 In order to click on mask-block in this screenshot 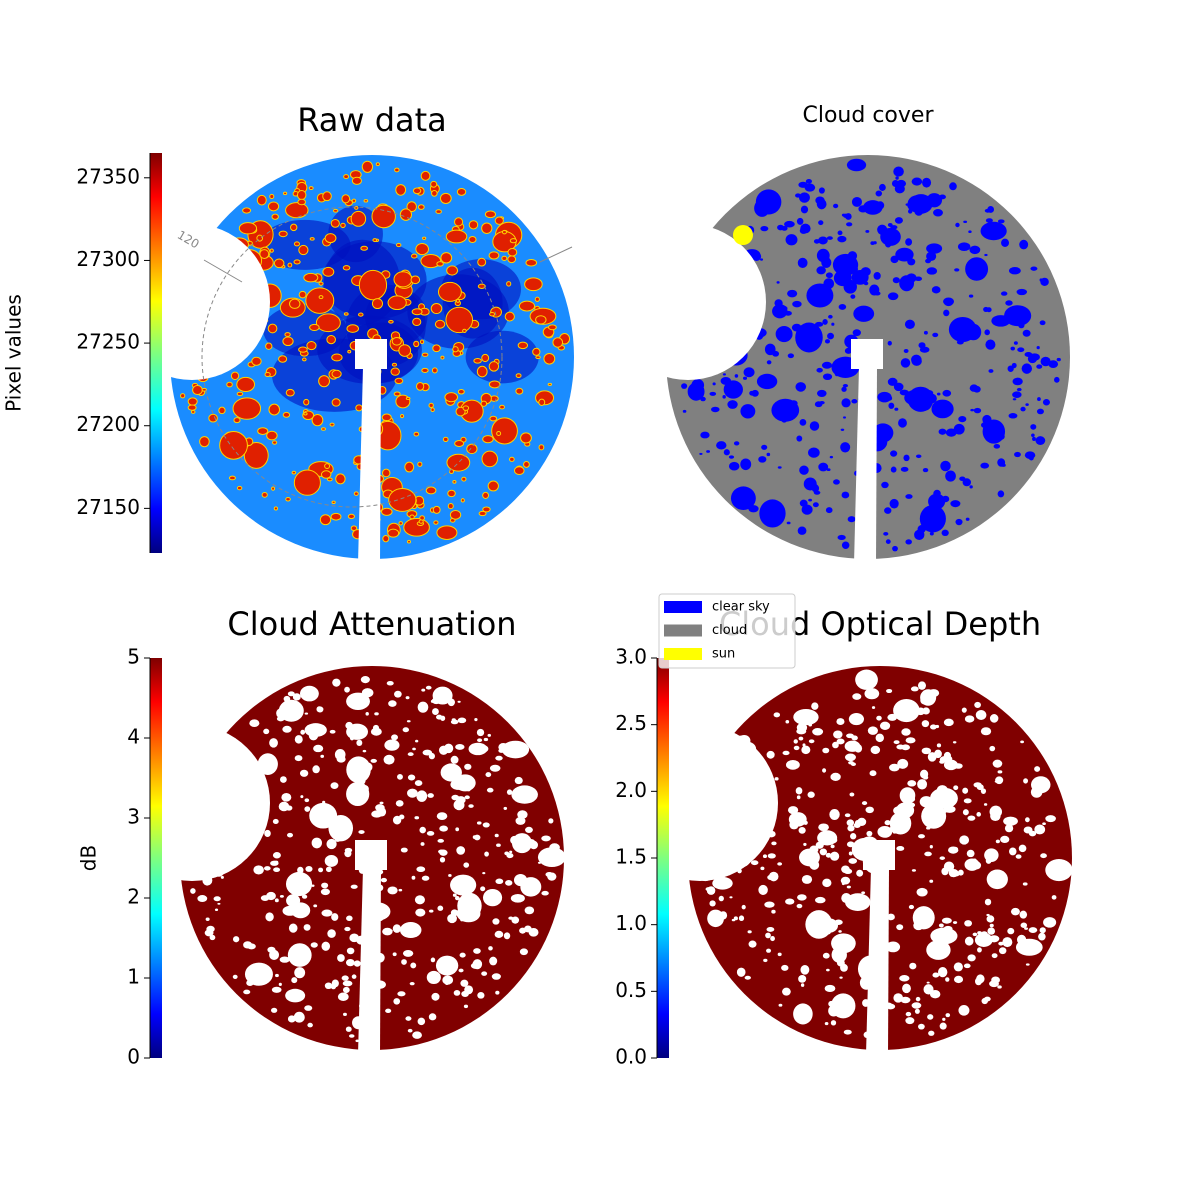, I will do `click(371, 855)`.